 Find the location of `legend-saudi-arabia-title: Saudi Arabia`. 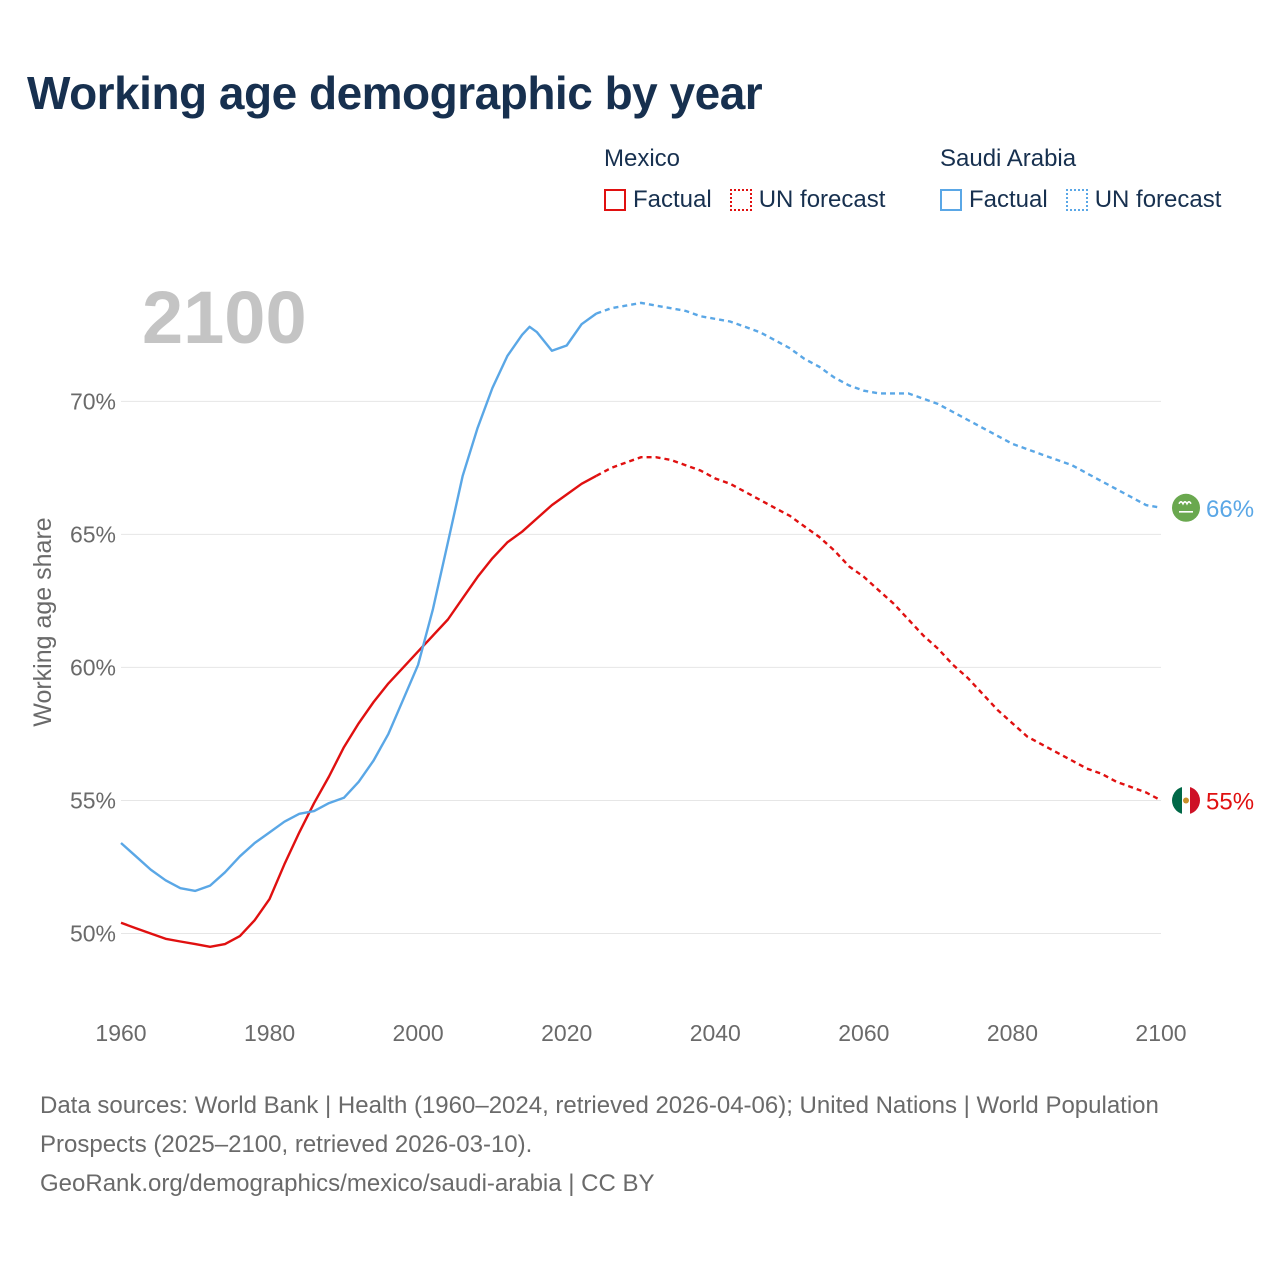

legend-saudi-arabia-title: Saudi Arabia is located at coordinates (1008, 158).